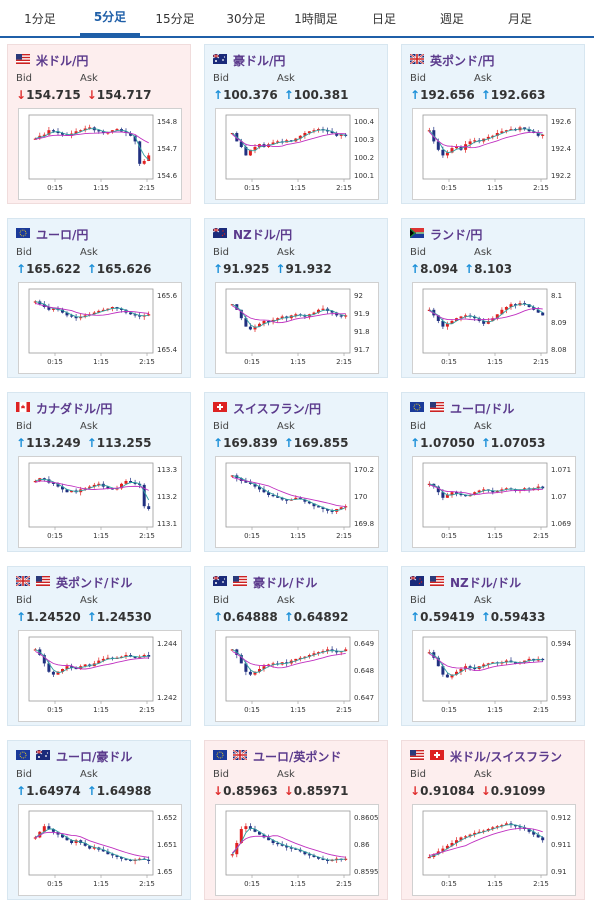  I want to click on pair-name: 豪ドル/円, so click(259, 60).